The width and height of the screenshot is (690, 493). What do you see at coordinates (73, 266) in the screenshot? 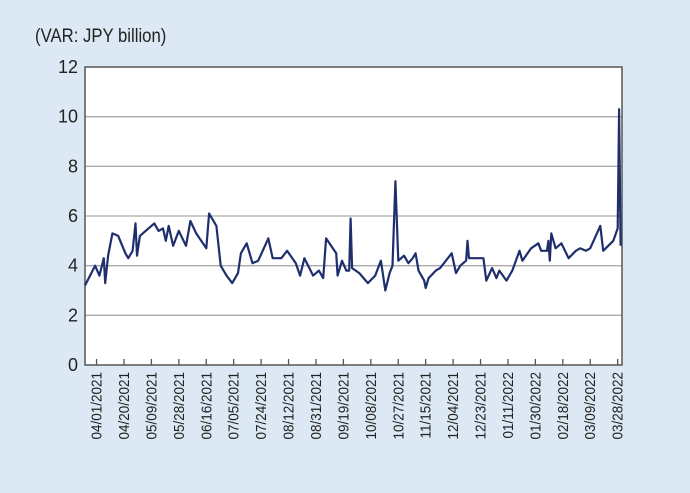
I see `y-tick-label: 4` at bounding box center [73, 266].